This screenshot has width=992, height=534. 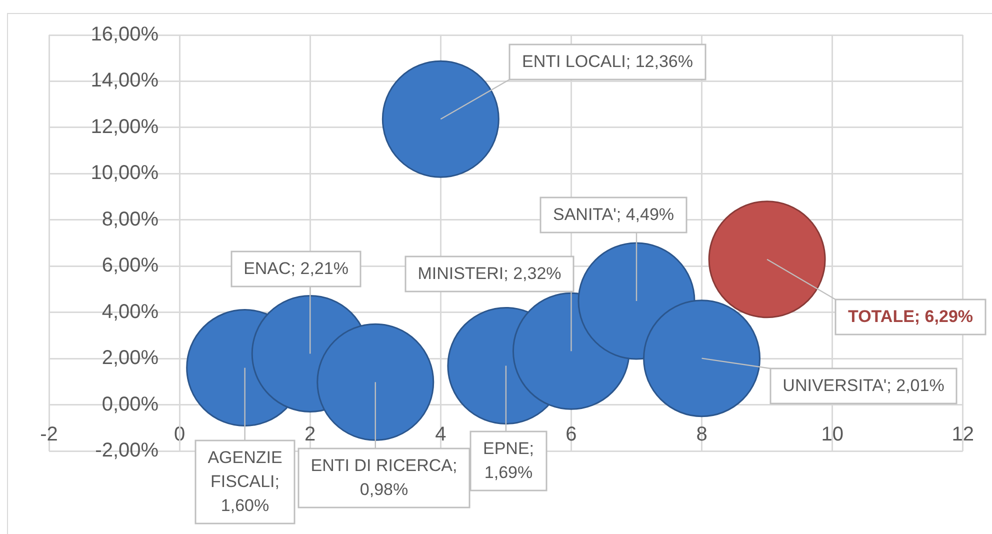 I want to click on x-tick-label: 6, so click(x=571, y=434).